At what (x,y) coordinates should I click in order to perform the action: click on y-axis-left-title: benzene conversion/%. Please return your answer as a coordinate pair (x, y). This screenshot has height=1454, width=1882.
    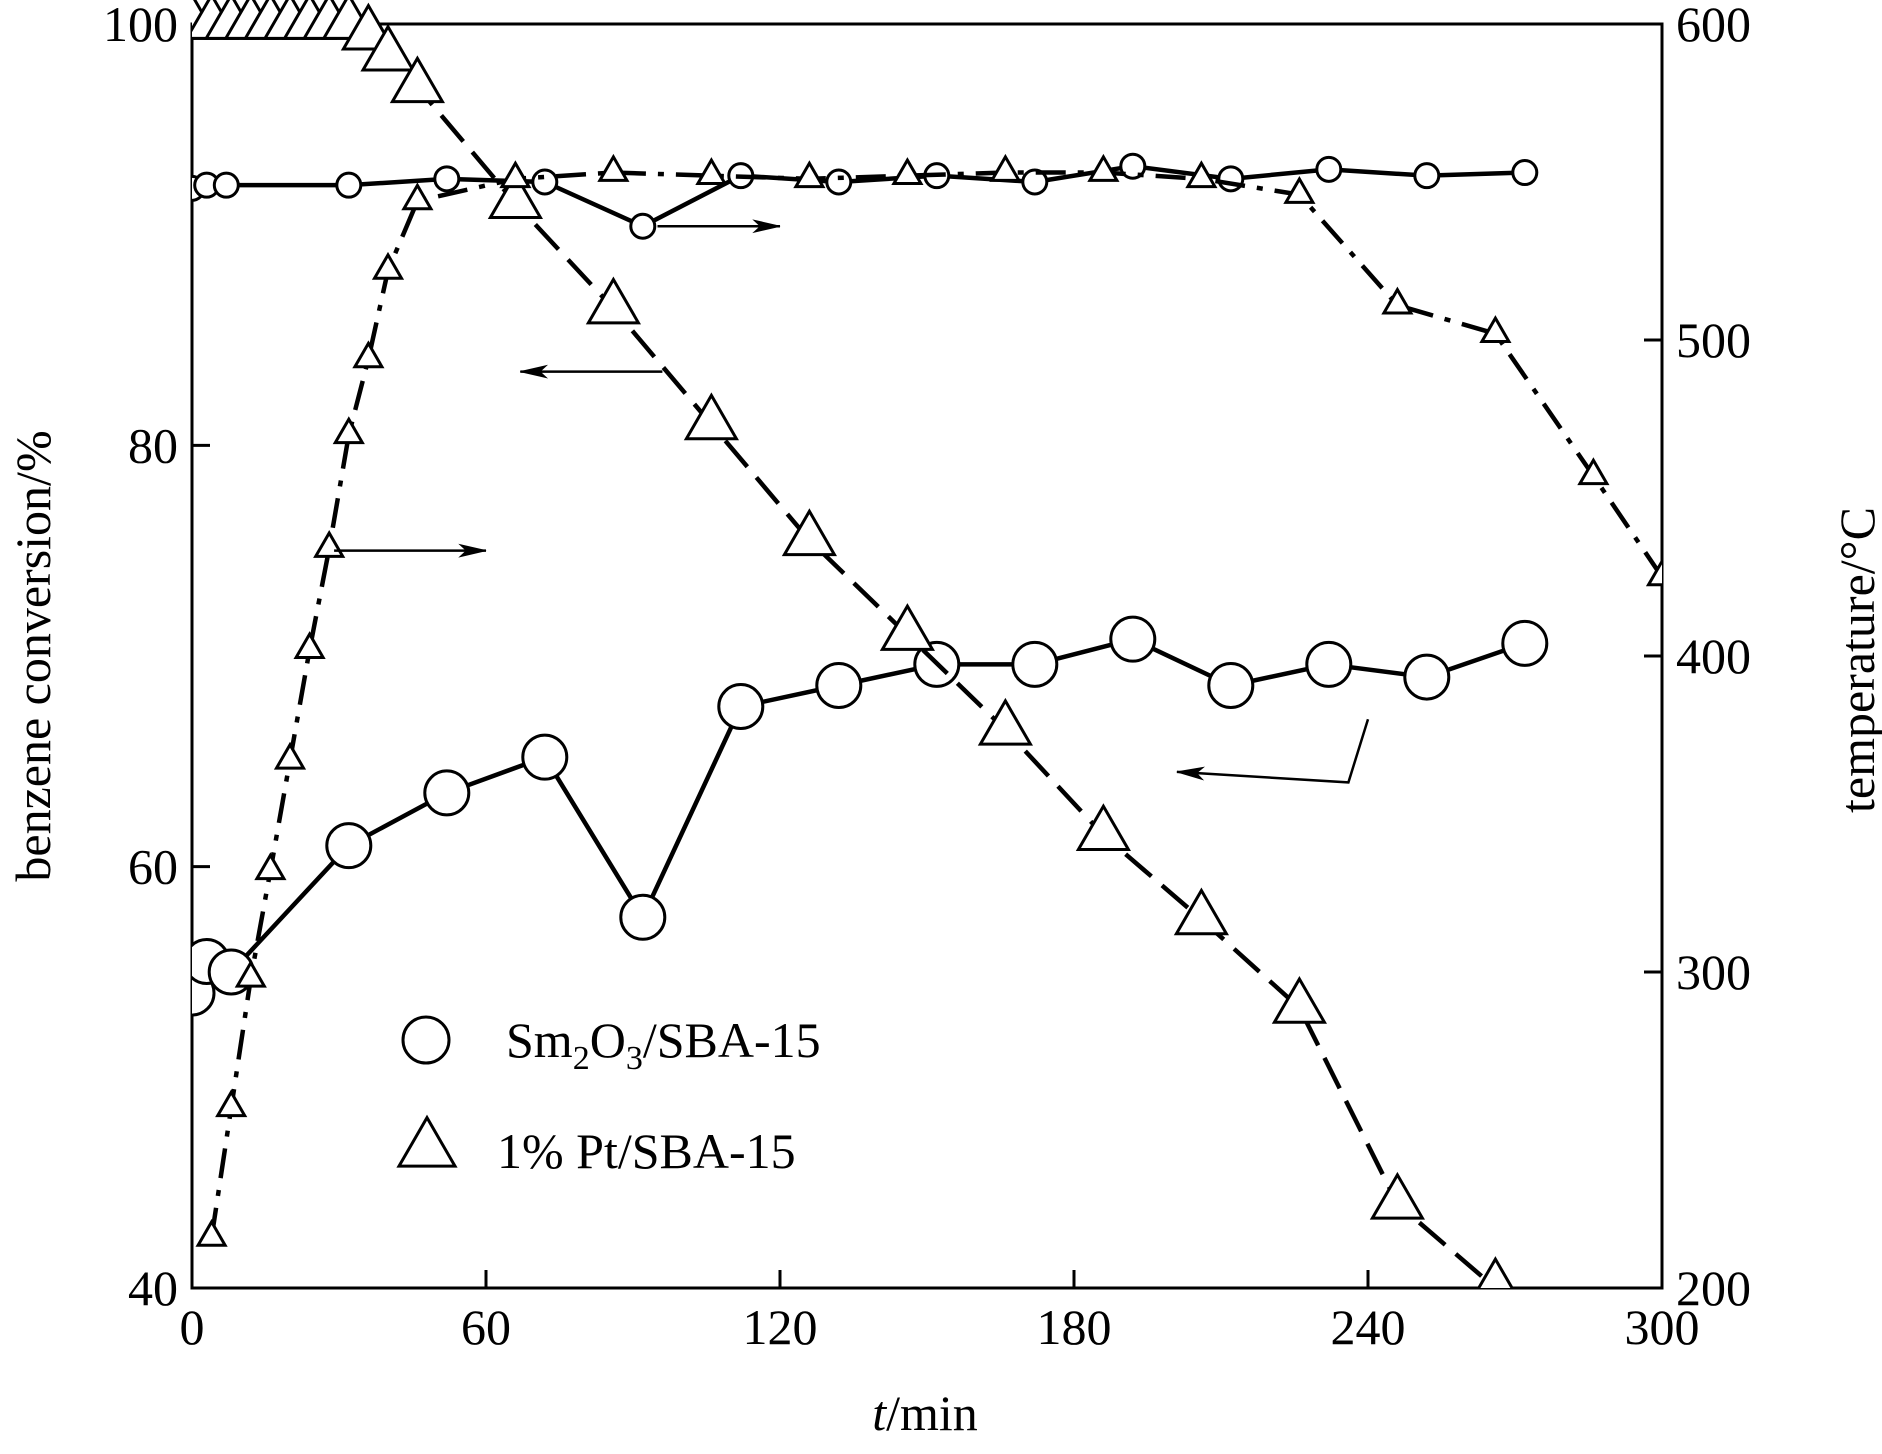
    Looking at the image, I should click on (33, 655).